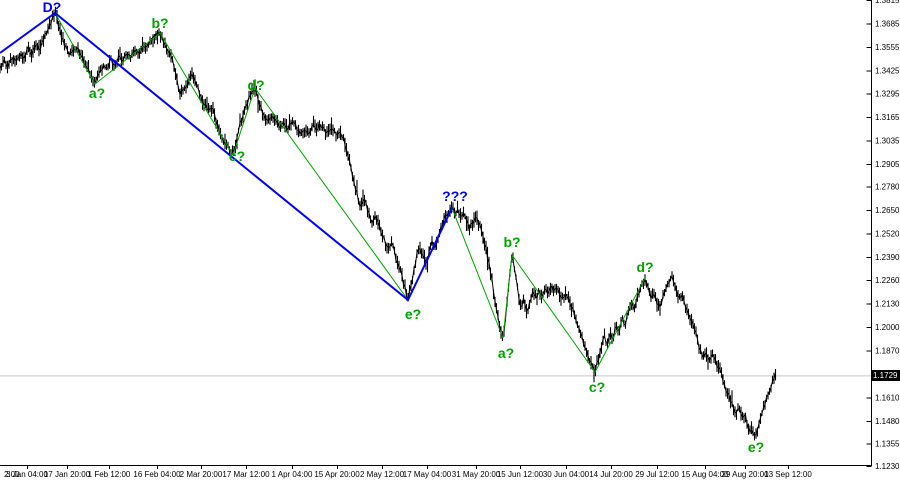  What do you see at coordinates (887, 280) in the screenshot?
I see `price-axis-label: 1.2260` at bounding box center [887, 280].